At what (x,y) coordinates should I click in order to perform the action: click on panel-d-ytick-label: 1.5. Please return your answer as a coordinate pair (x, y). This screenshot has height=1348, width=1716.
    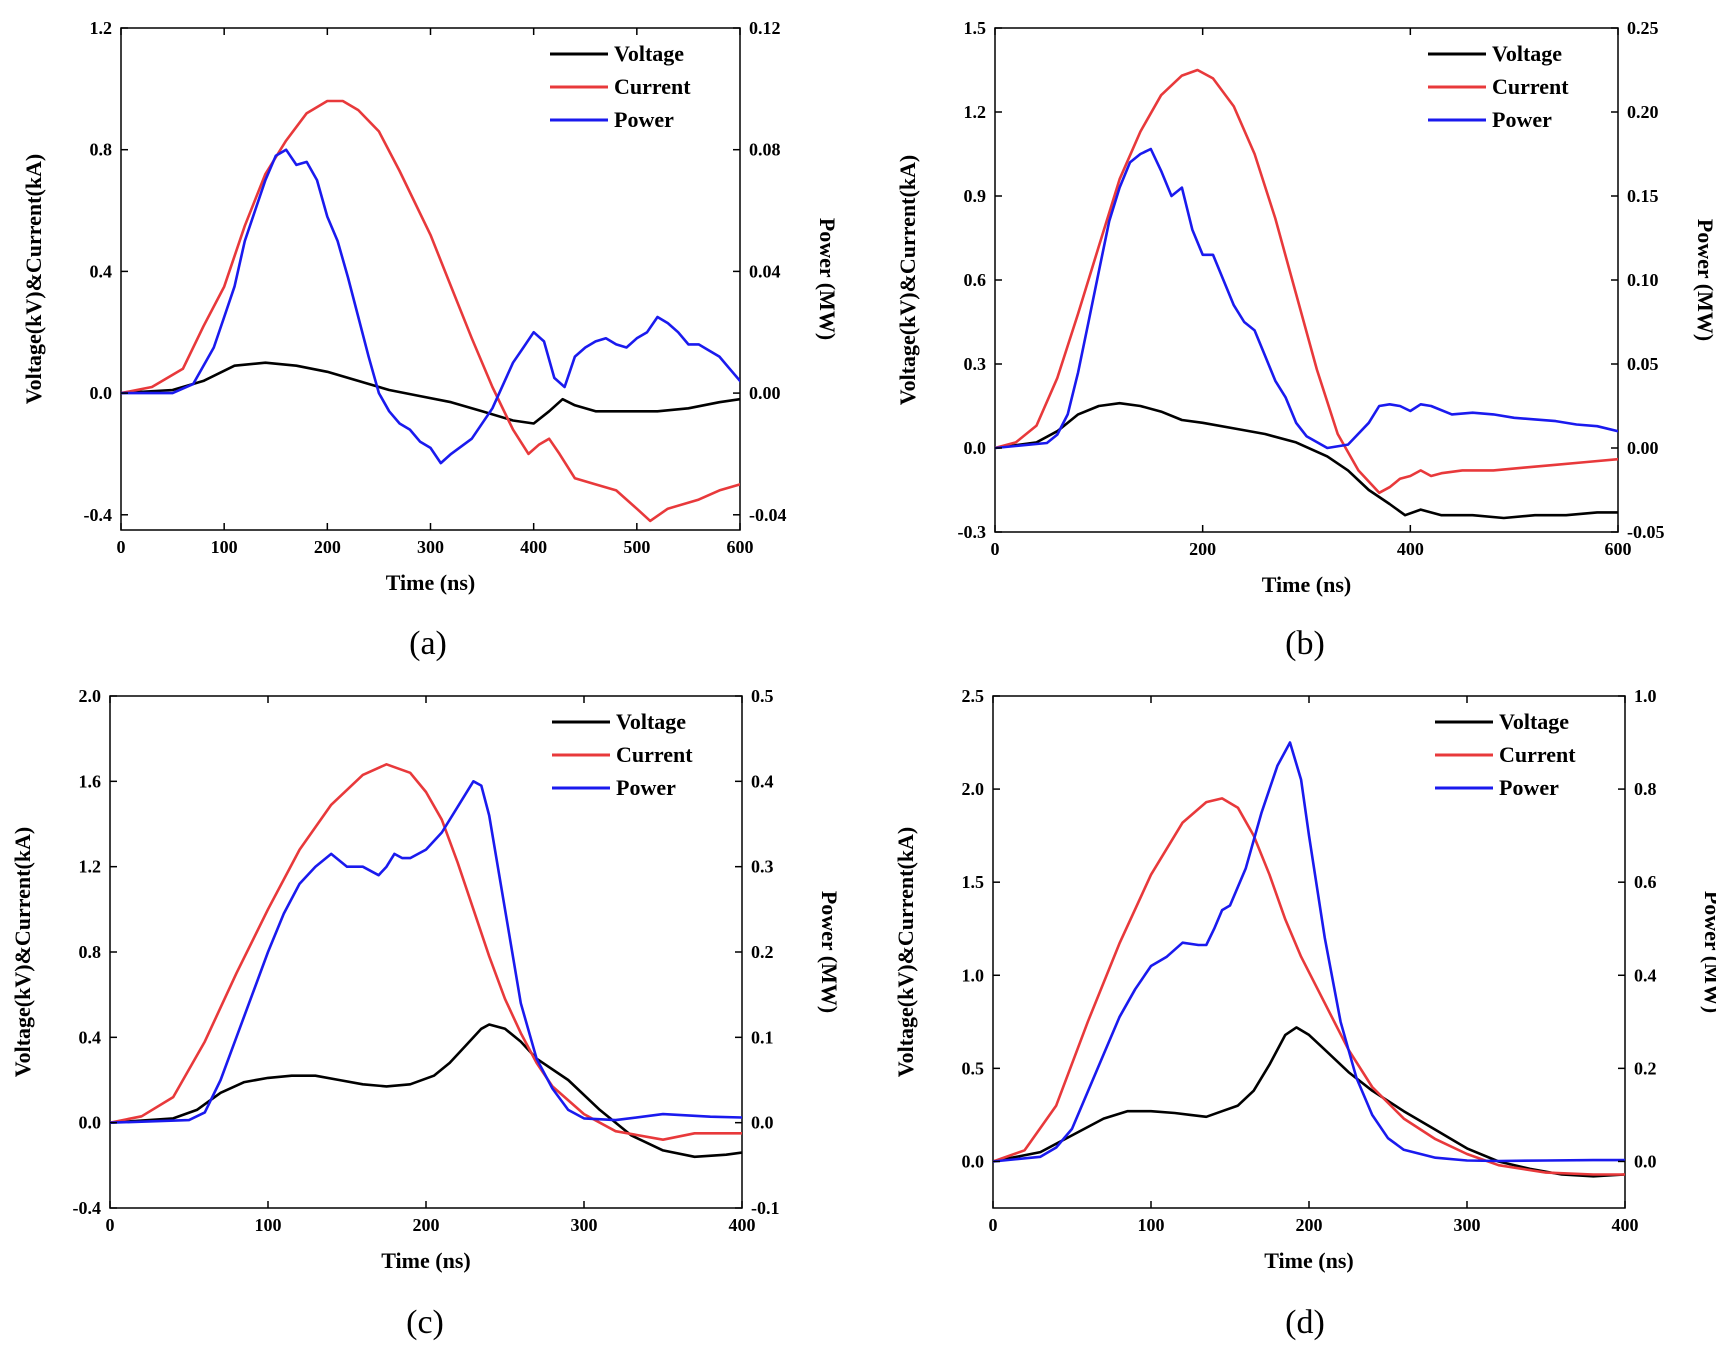
    Looking at the image, I should click on (973, 882).